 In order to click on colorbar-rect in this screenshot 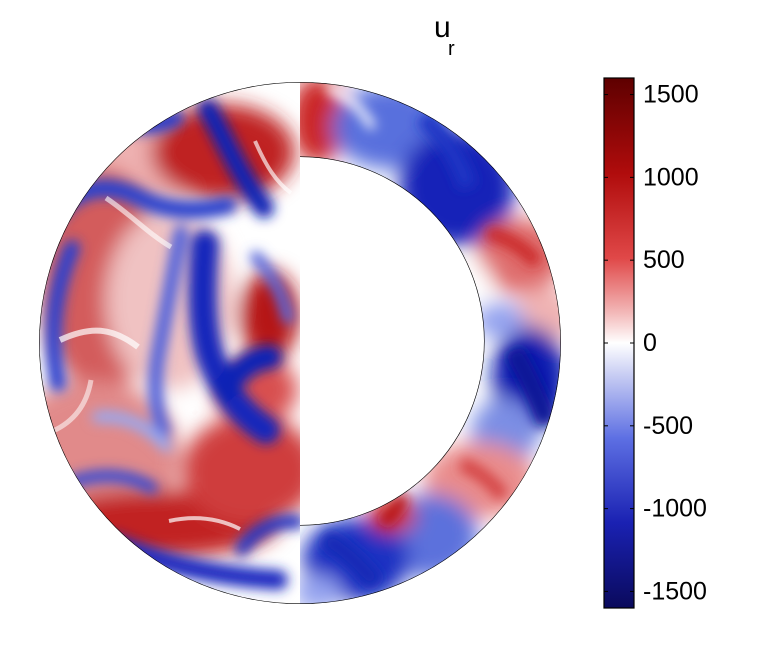, I will do `click(619, 343)`.